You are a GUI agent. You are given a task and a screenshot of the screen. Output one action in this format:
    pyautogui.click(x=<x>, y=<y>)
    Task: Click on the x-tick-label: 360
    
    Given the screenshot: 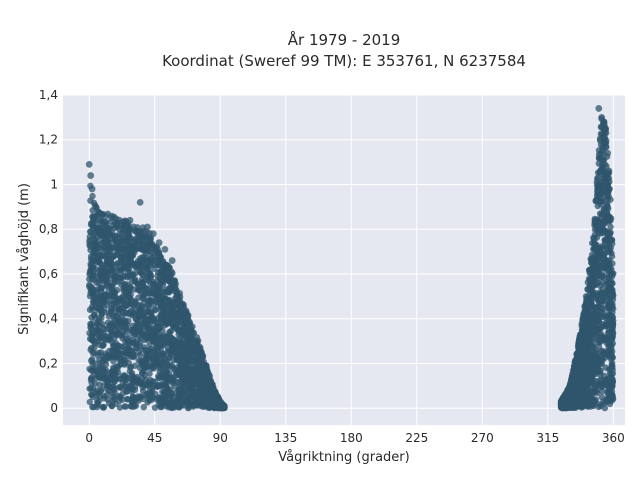 What is the action you would take?
    pyautogui.click(x=613, y=438)
    